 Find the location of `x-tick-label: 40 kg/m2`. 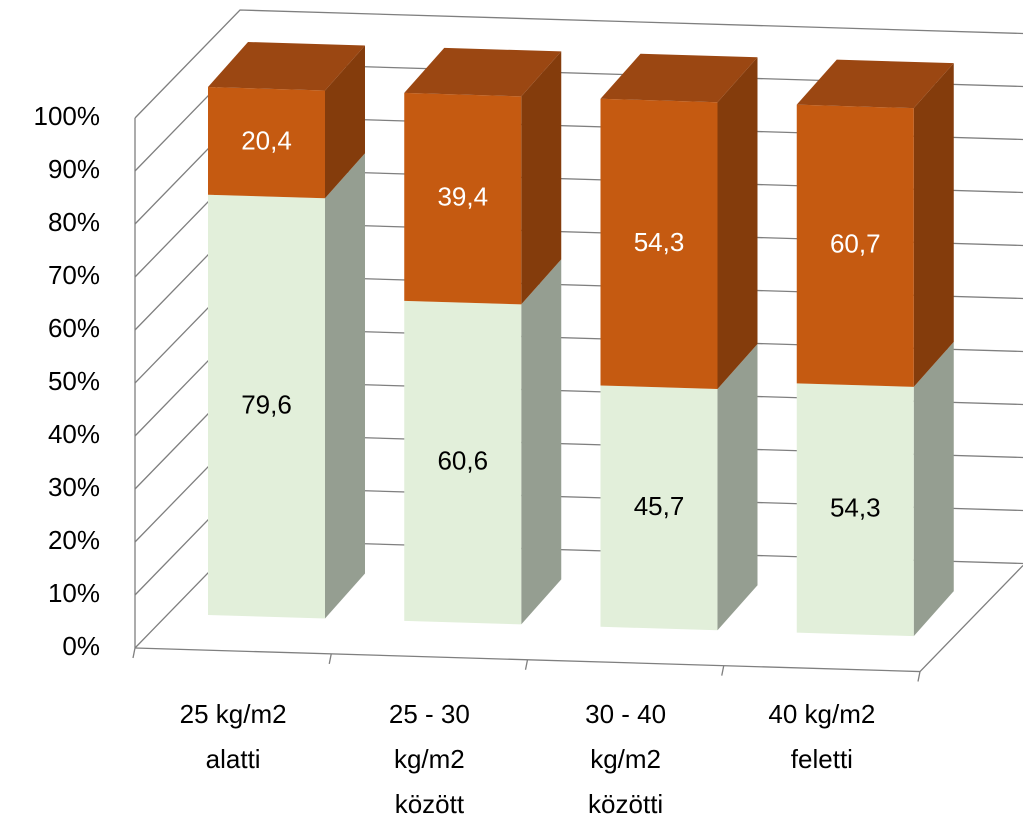

x-tick-label: 40 kg/m2 is located at coordinates (821, 714).